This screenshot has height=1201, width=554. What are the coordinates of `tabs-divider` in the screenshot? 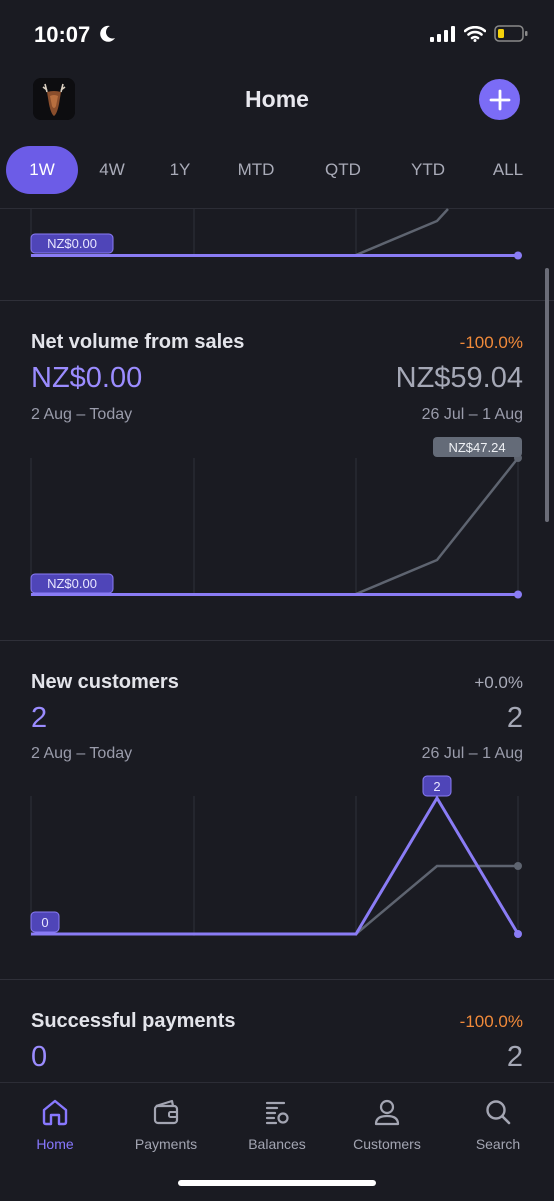 It's located at (277, 208).